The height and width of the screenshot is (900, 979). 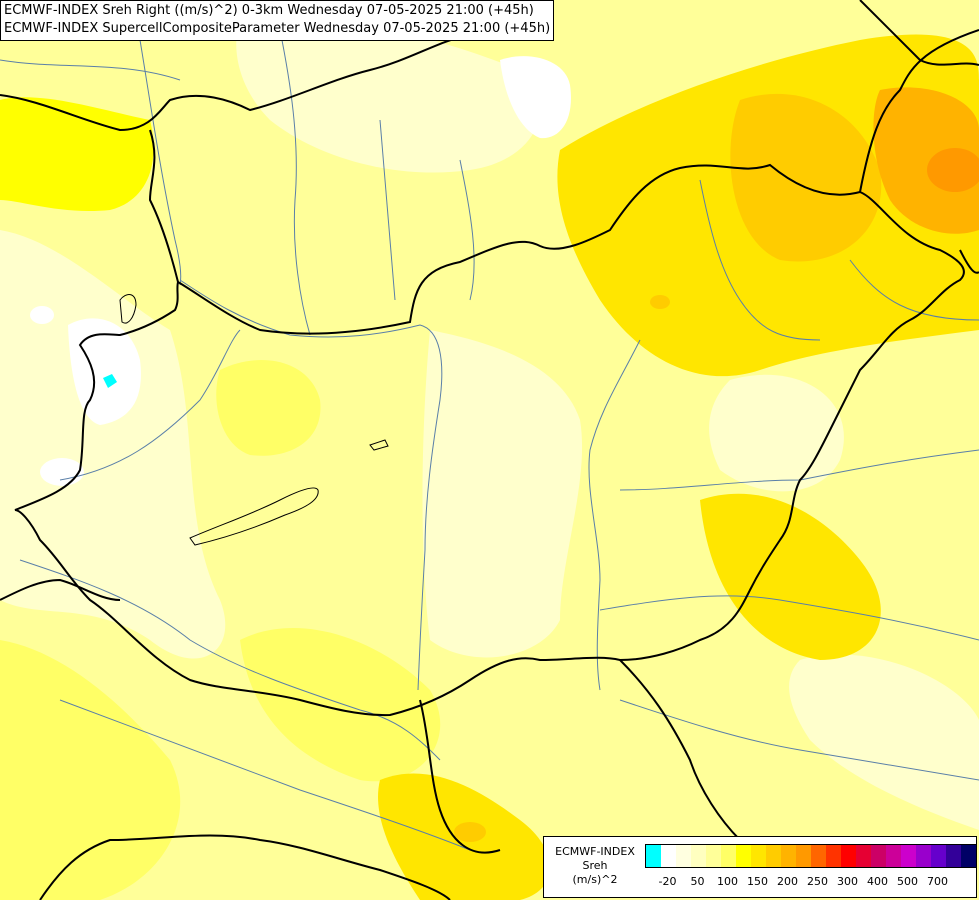 I want to click on orange-zone-northeast, so click(x=806, y=177).